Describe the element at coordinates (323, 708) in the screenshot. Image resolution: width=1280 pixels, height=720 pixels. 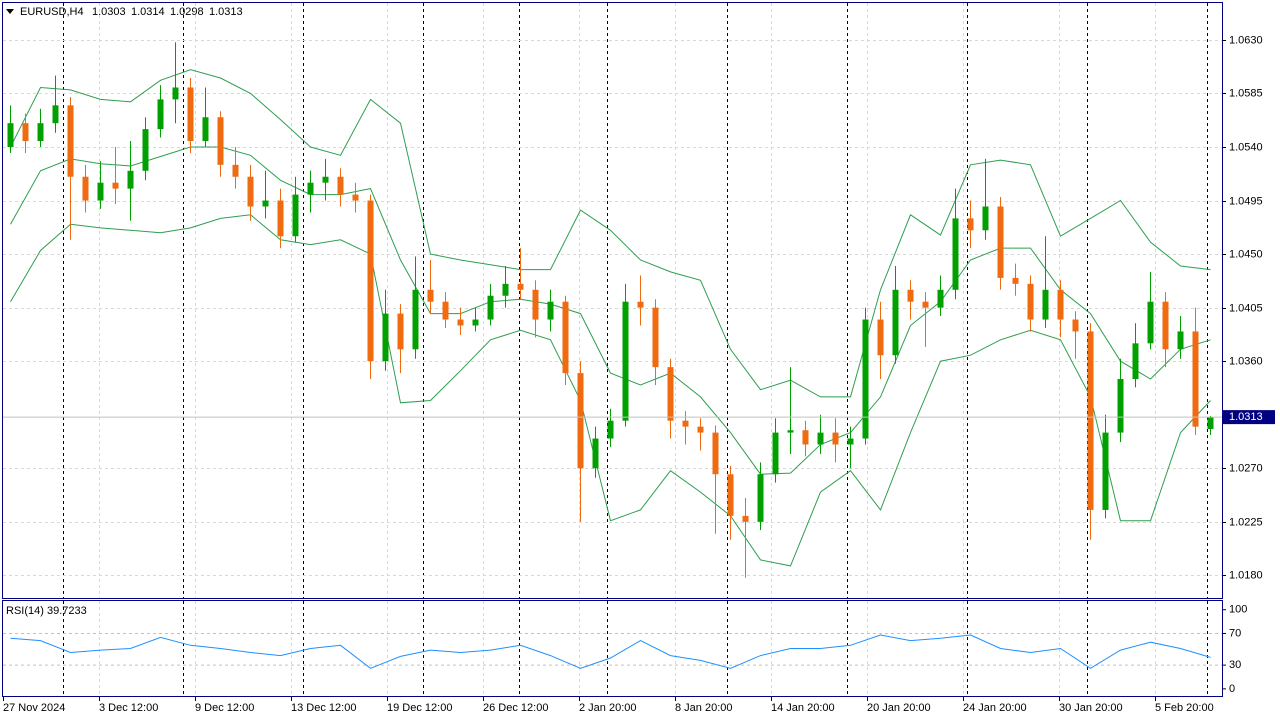
I see `x-tick-label: 13 Dec 12:00` at that location.